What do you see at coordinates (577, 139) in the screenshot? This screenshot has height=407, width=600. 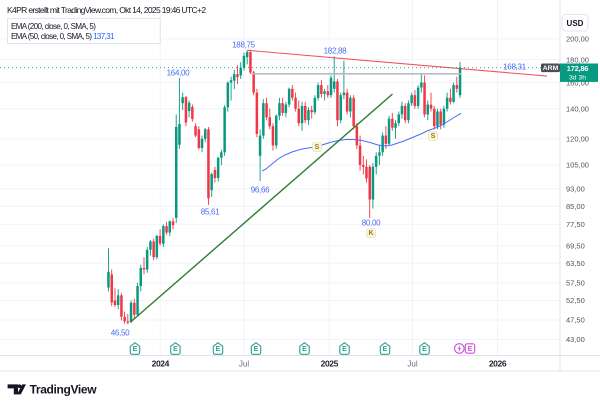 I see `svg-text: 120,00` at bounding box center [577, 139].